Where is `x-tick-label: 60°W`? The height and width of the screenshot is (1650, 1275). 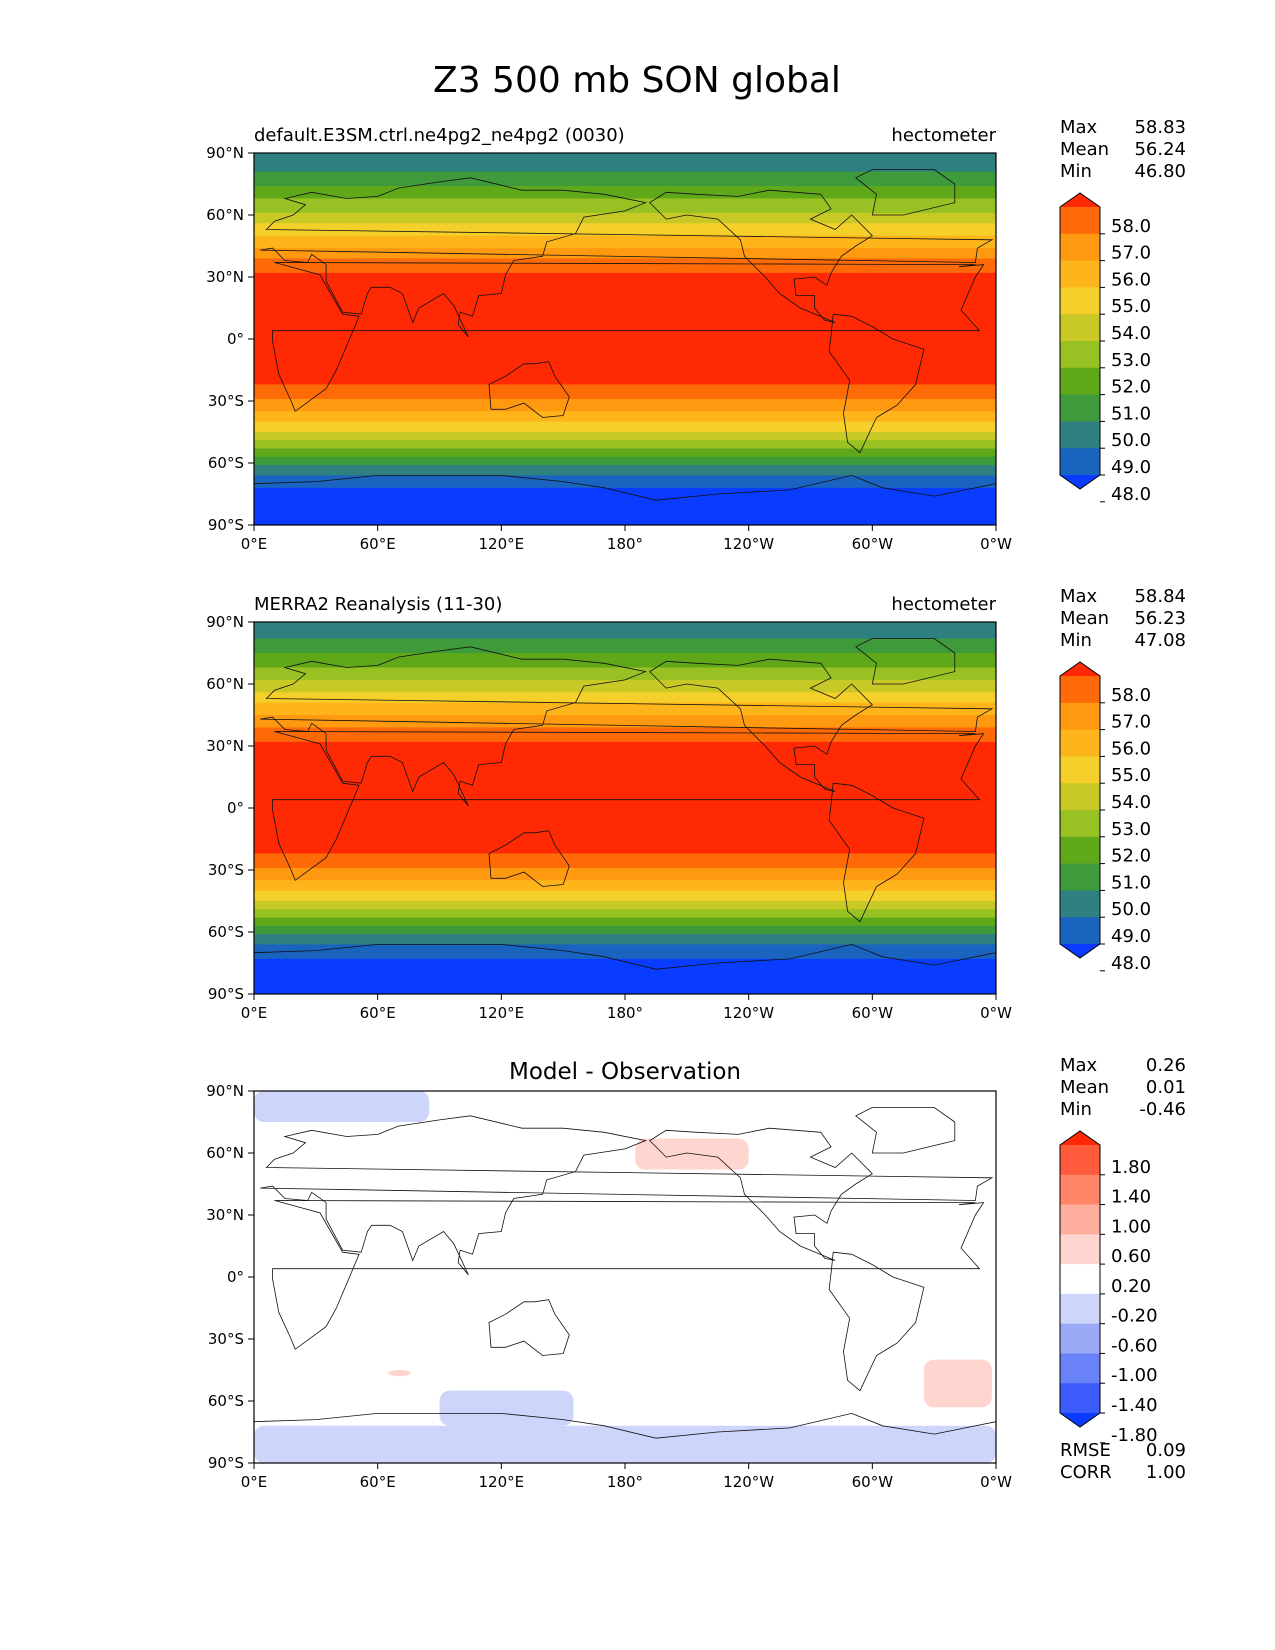 x-tick-label: 60°W is located at coordinates (873, 544).